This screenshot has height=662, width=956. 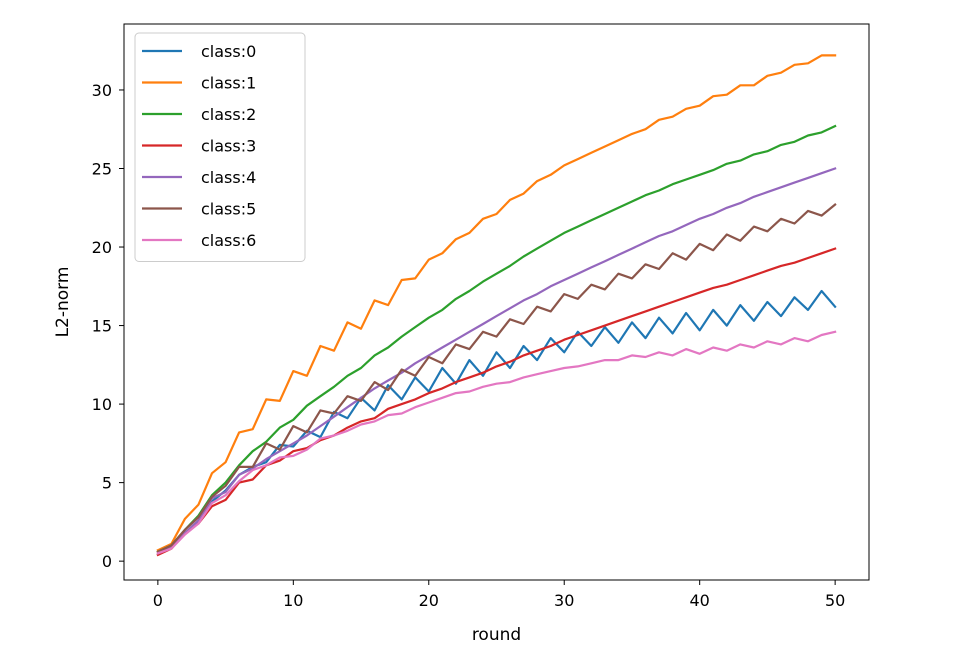 I want to click on x-tick-label: 20, so click(x=429, y=600).